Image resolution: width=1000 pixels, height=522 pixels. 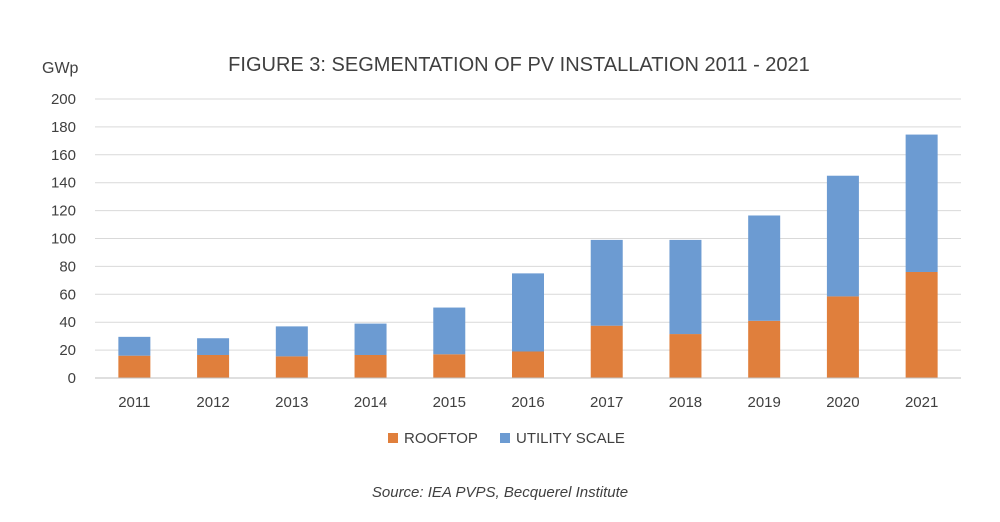 I want to click on legend-label-rooftop: ROOFTOP, so click(x=441, y=438).